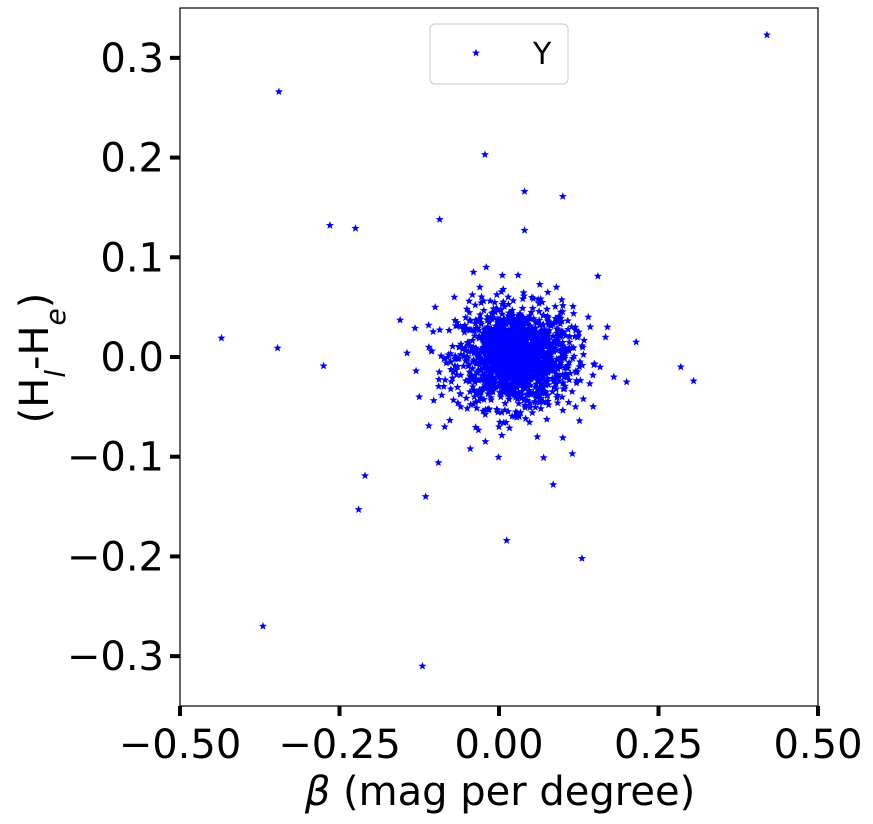 Image resolution: width=873 pixels, height=824 pixels. Describe the element at coordinates (123, 358) in the screenshot. I see `y-axis-ticks: −0.3 −0.2 −0.1 0.0 0.1 0.2 0.3` at that location.